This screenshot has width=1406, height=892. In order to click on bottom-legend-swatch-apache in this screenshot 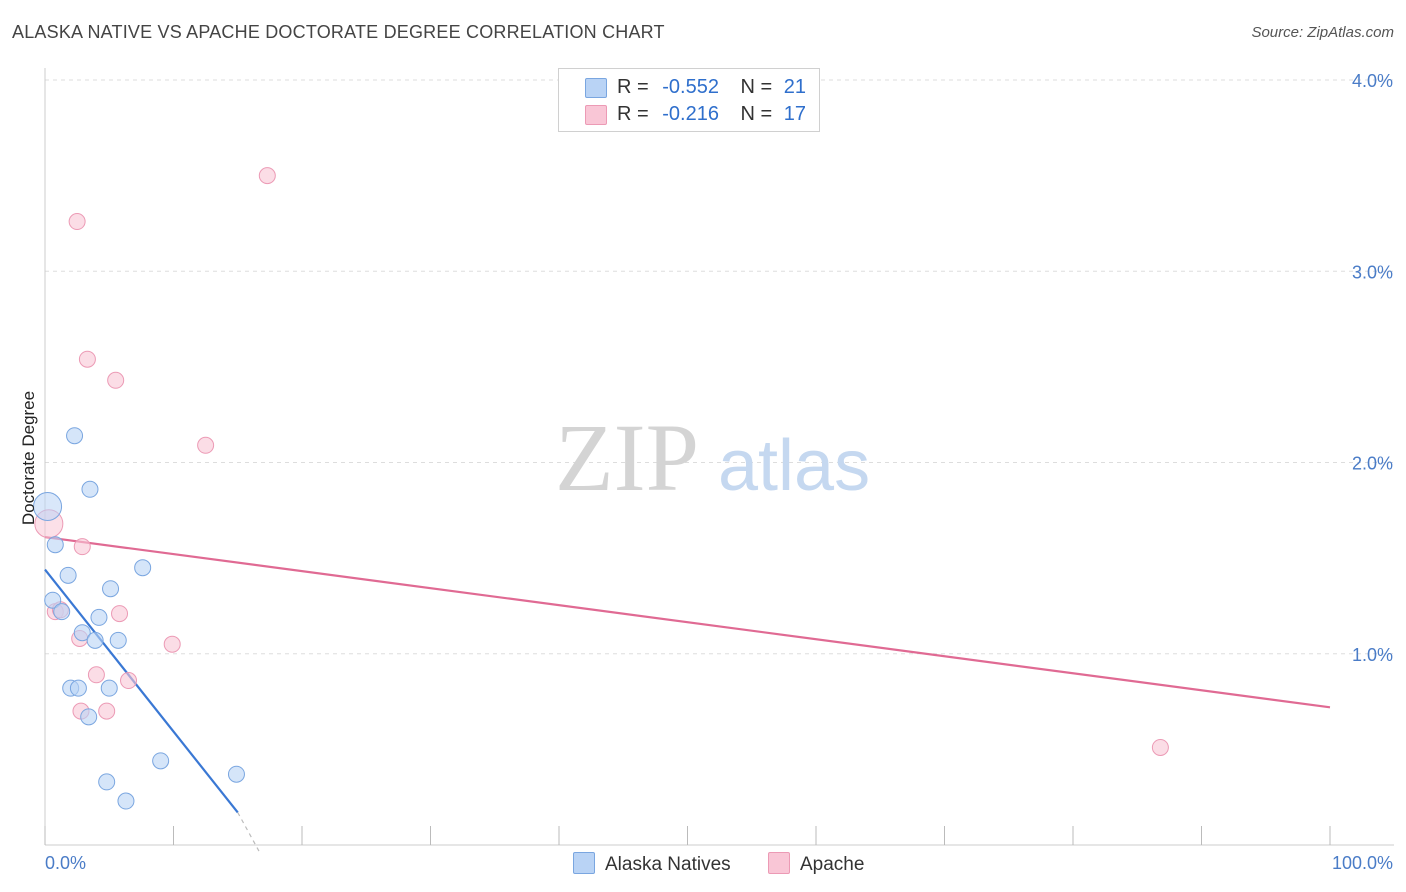, I will do `click(779, 863)`.